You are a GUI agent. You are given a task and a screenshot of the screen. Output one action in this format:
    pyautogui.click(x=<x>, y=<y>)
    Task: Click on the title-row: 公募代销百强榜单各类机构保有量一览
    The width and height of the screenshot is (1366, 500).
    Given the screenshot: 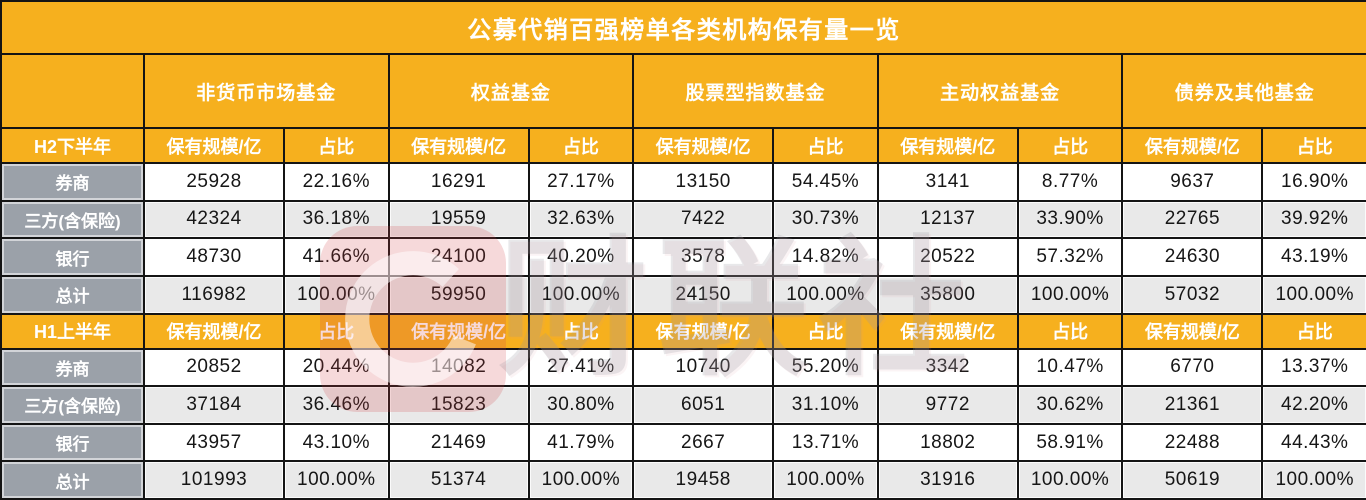 What is the action you would take?
    pyautogui.click(x=683, y=27)
    